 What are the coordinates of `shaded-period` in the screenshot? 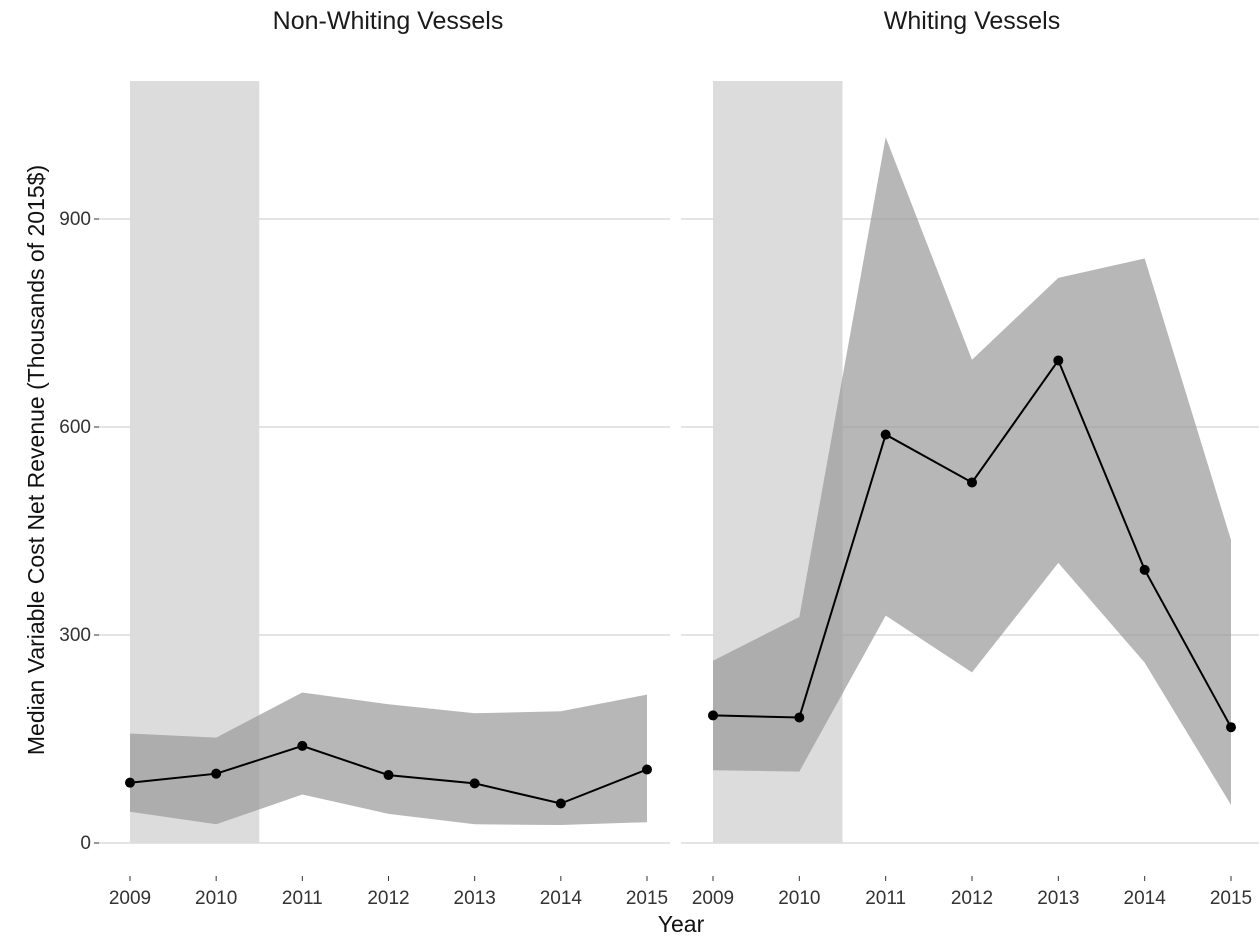 It's located at (195, 462).